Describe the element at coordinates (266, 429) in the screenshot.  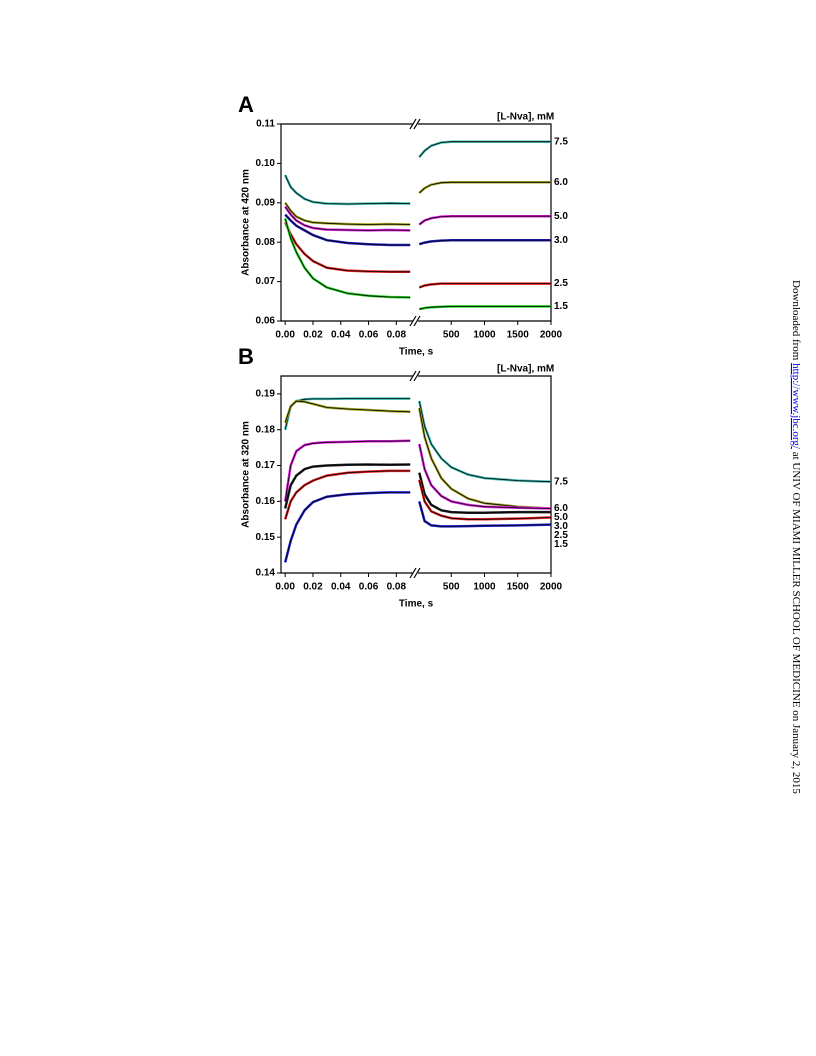
I see `y-tick-label: 0.18` at that location.